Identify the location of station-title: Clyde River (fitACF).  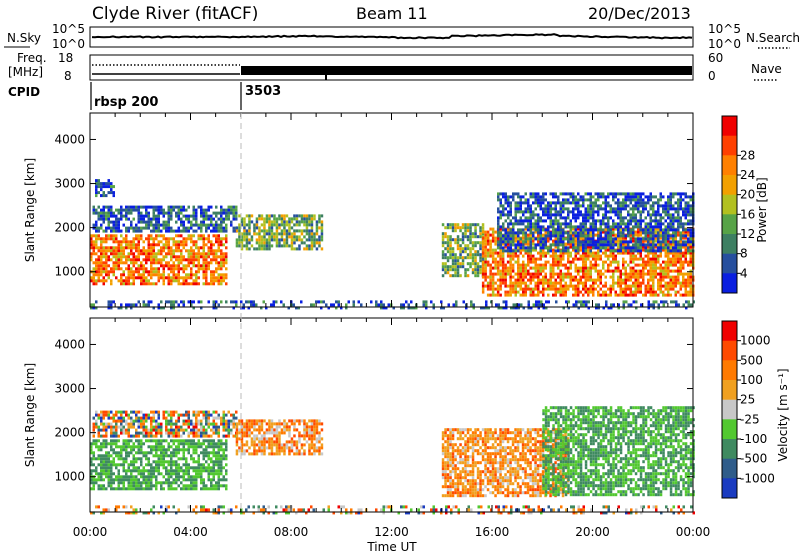
(175, 14).